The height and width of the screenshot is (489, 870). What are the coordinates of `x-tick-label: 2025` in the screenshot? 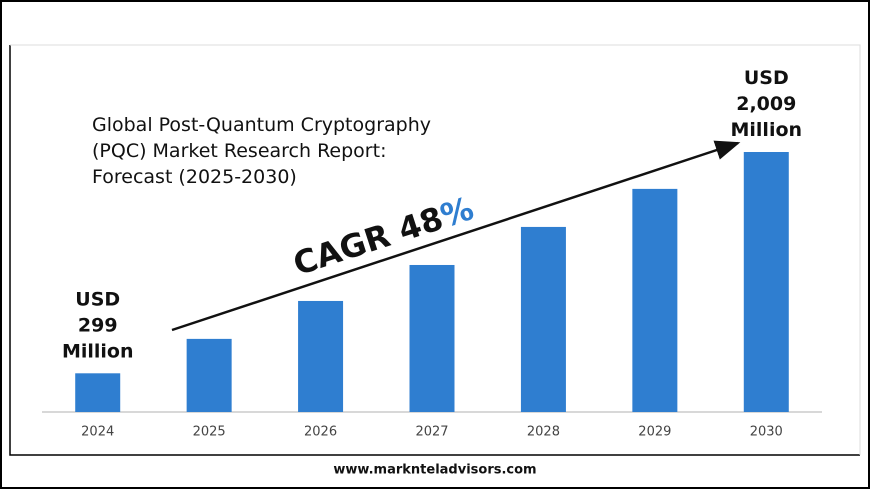 It's located at (209, 432).